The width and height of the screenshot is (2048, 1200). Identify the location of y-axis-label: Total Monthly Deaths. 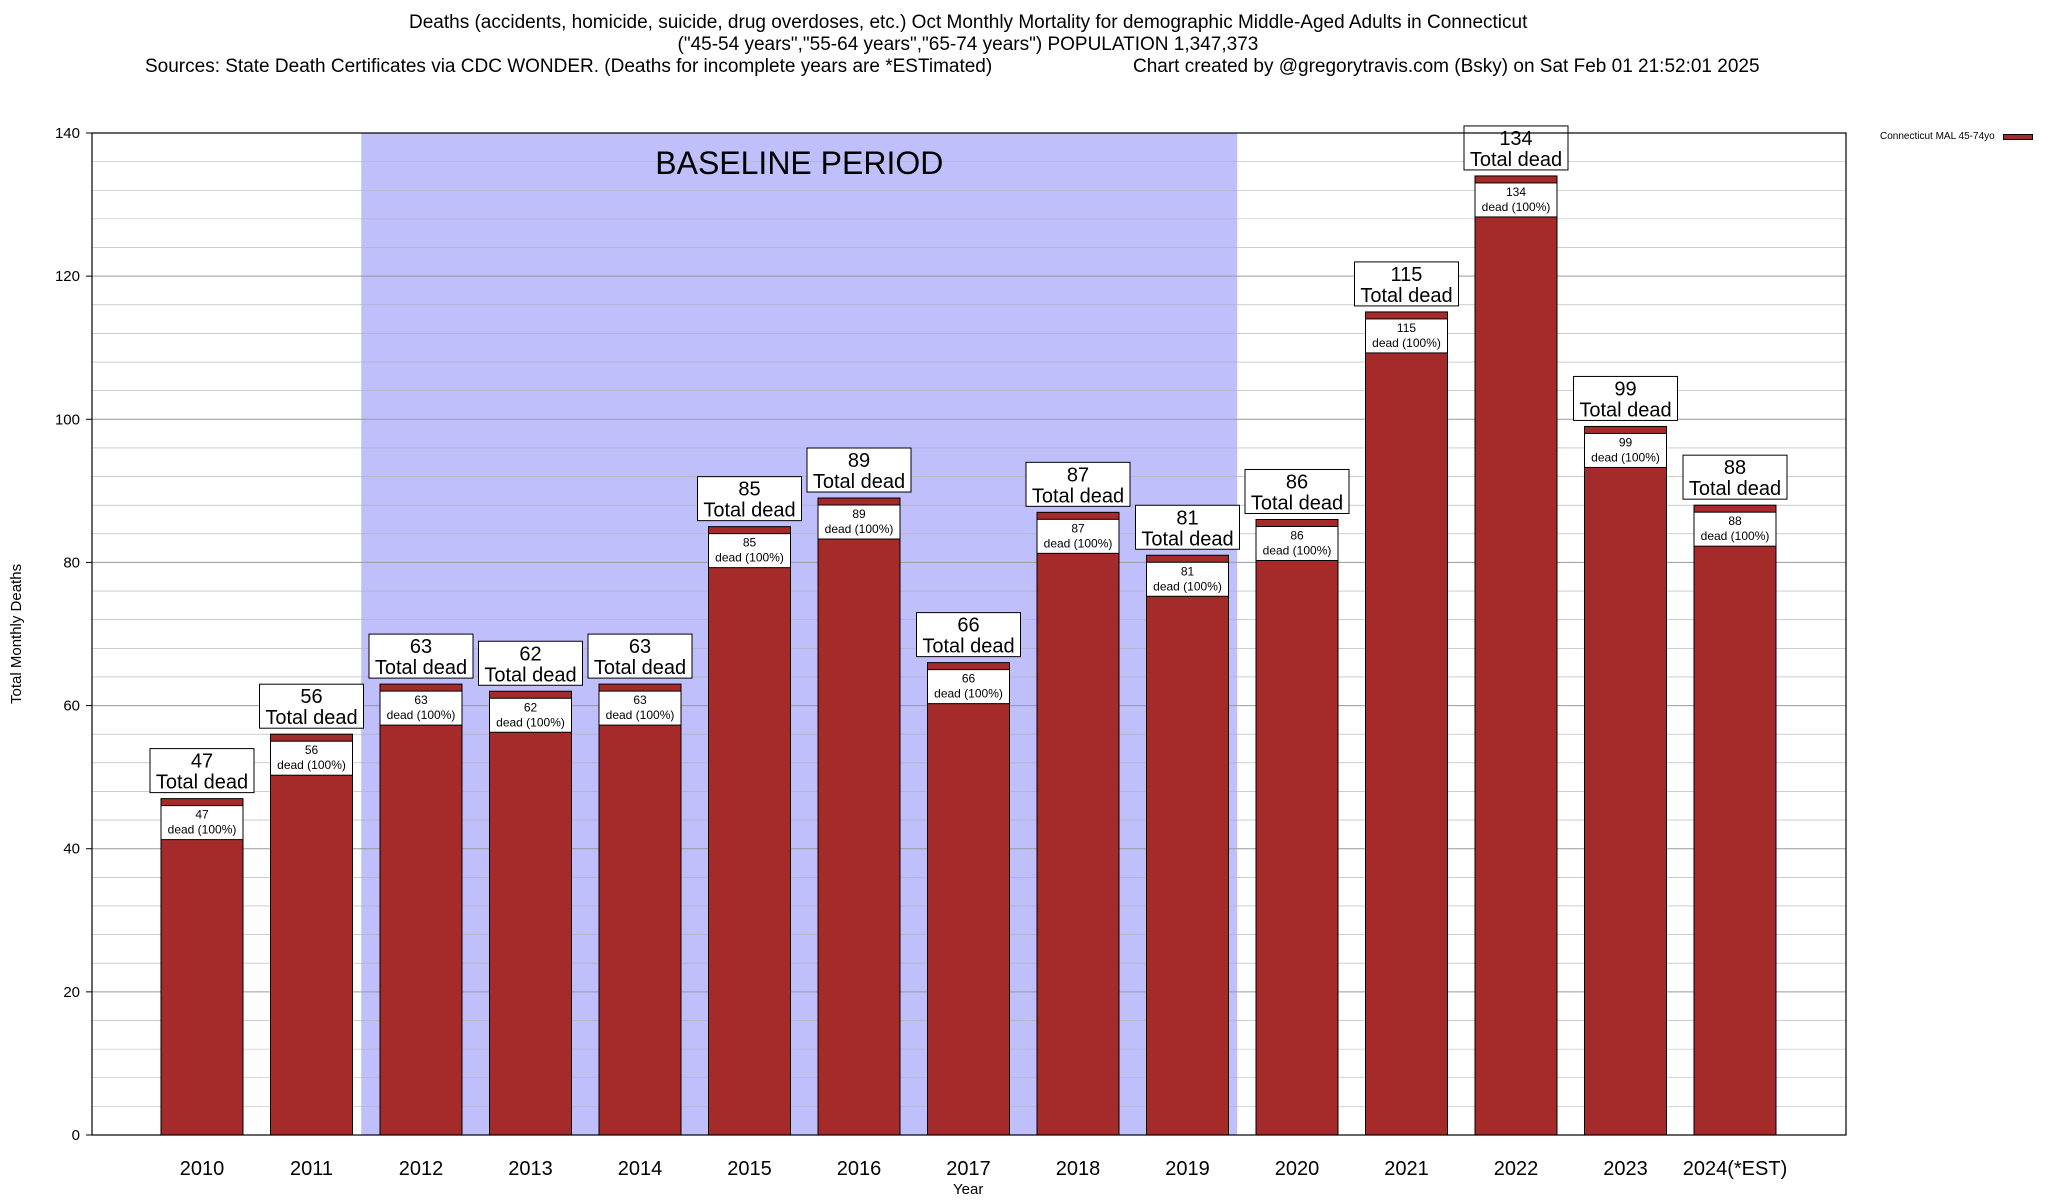
(16, 633).